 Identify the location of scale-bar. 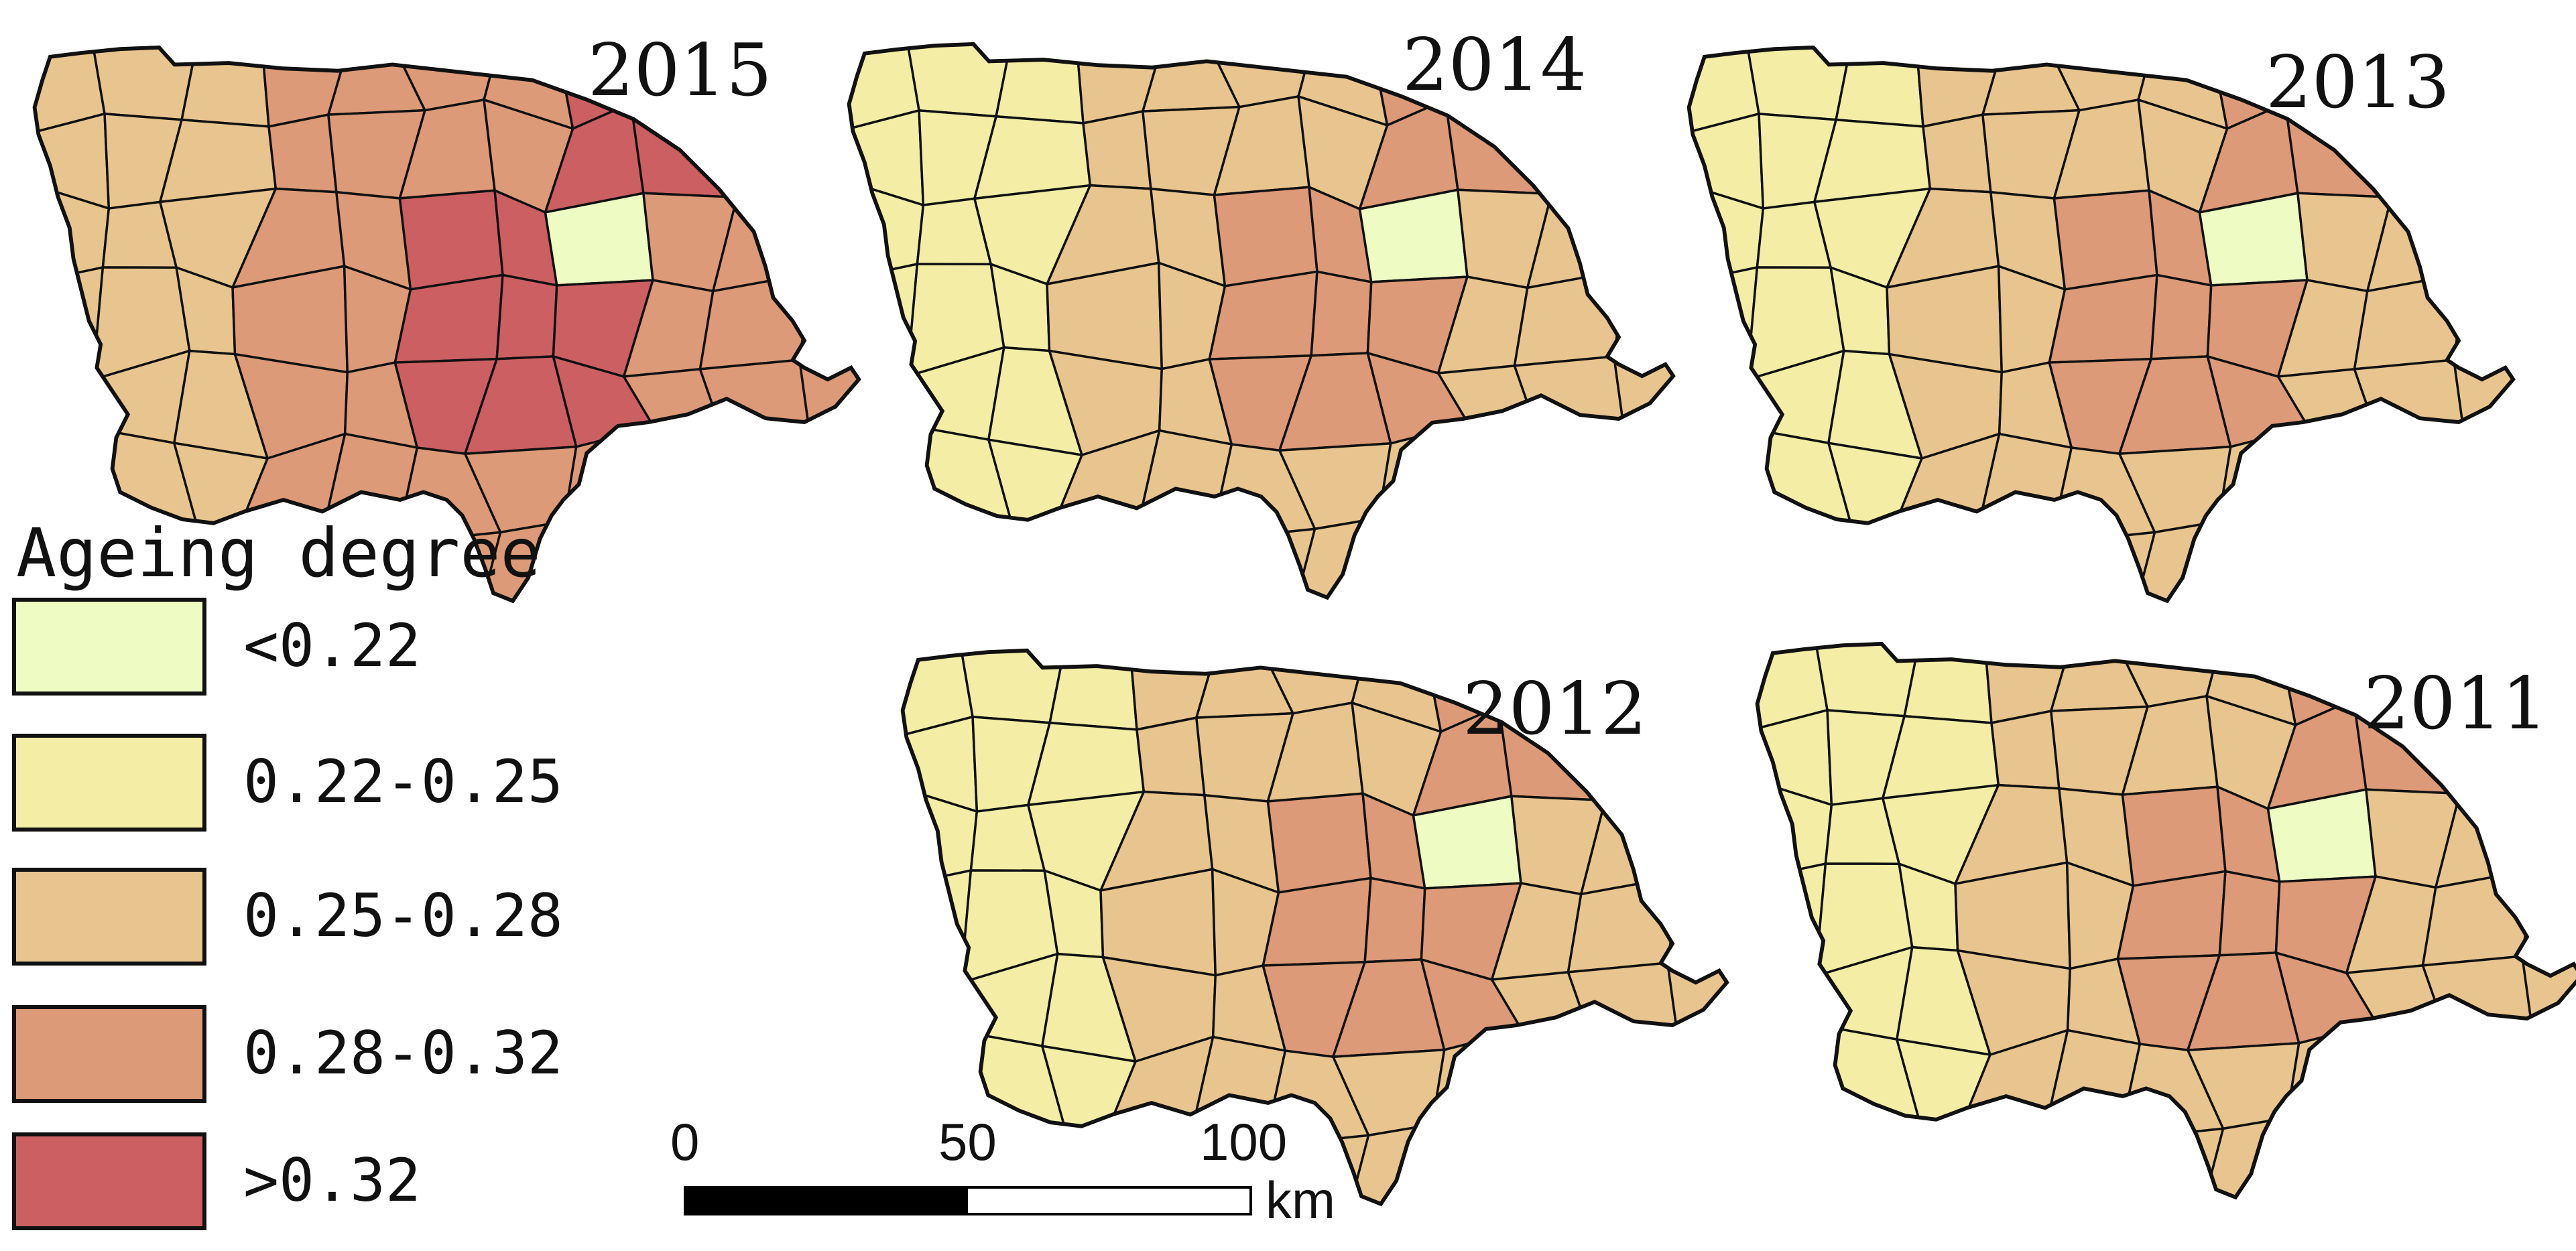
(968, 1200).